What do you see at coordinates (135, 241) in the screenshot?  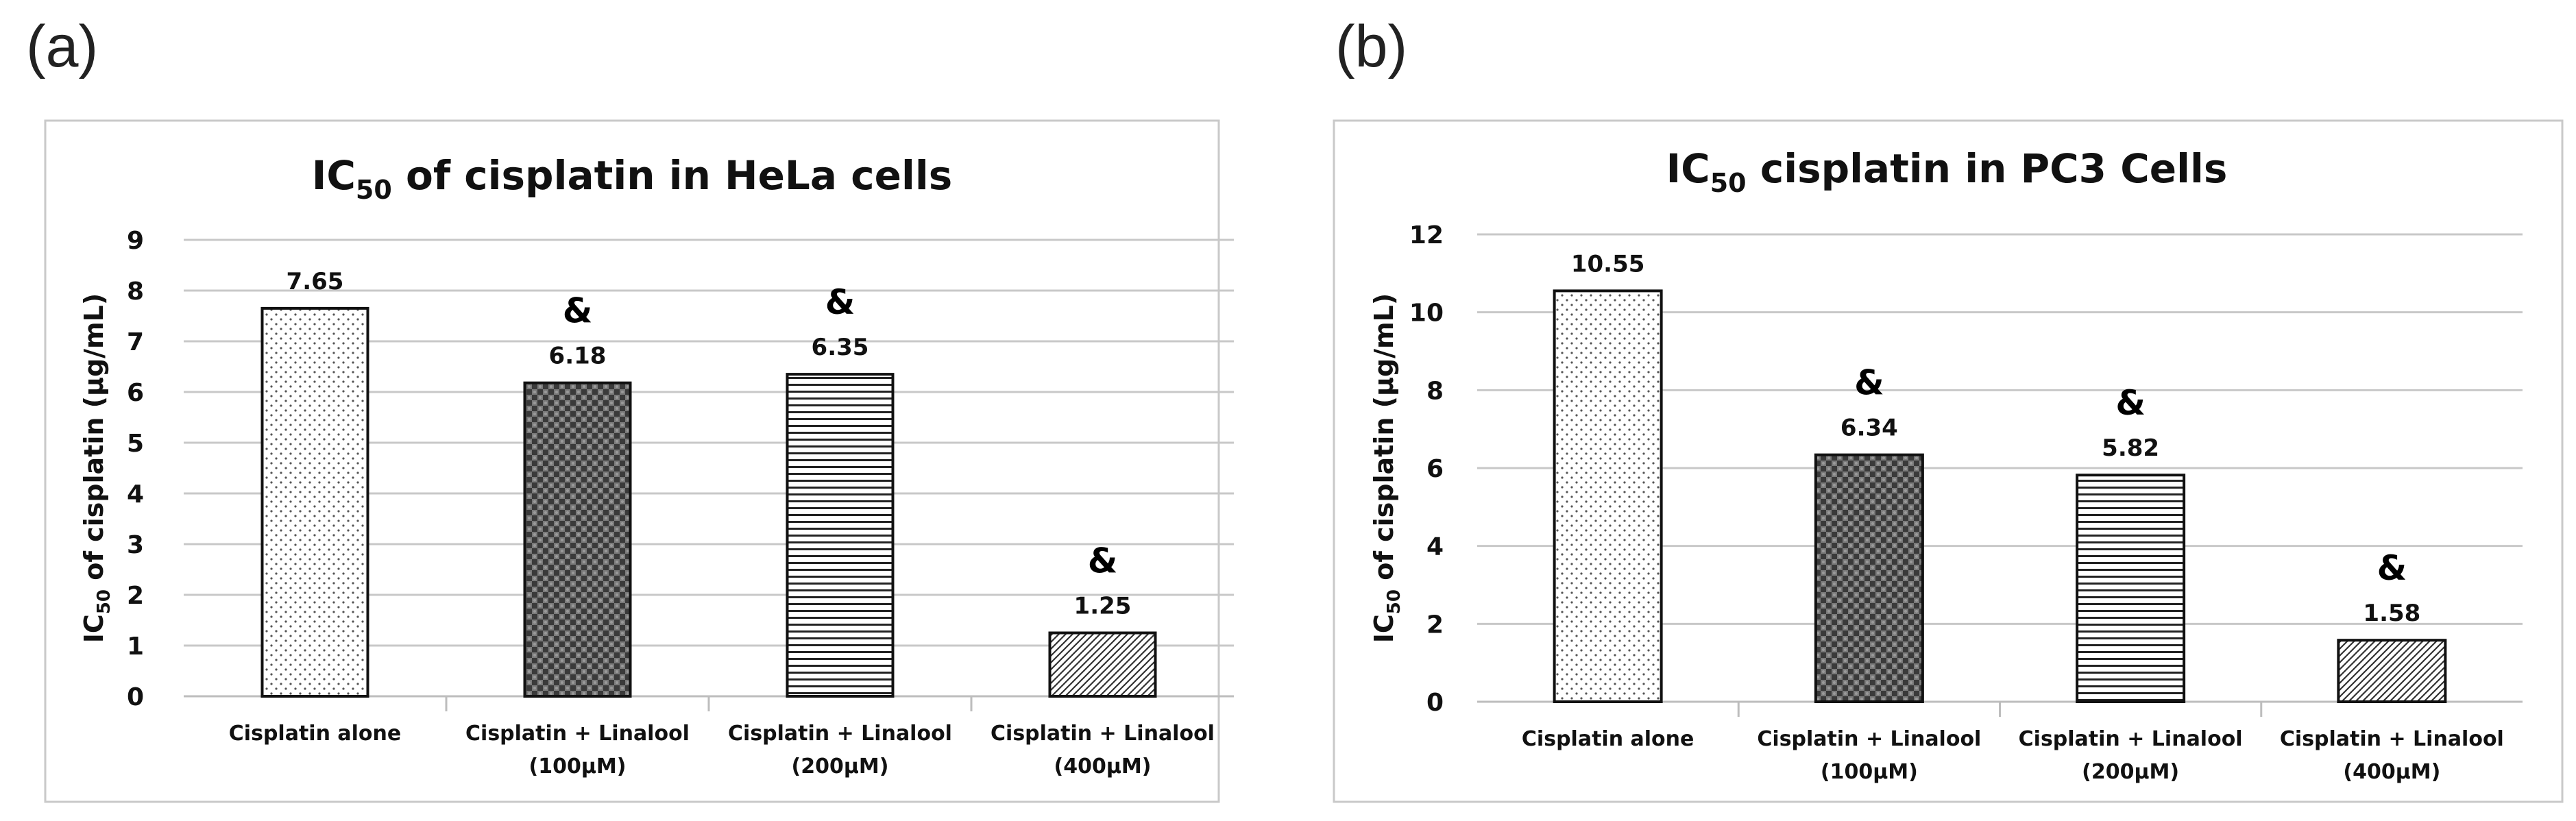 I see `y-tick-label: 9` at bounding box center [135, 241].